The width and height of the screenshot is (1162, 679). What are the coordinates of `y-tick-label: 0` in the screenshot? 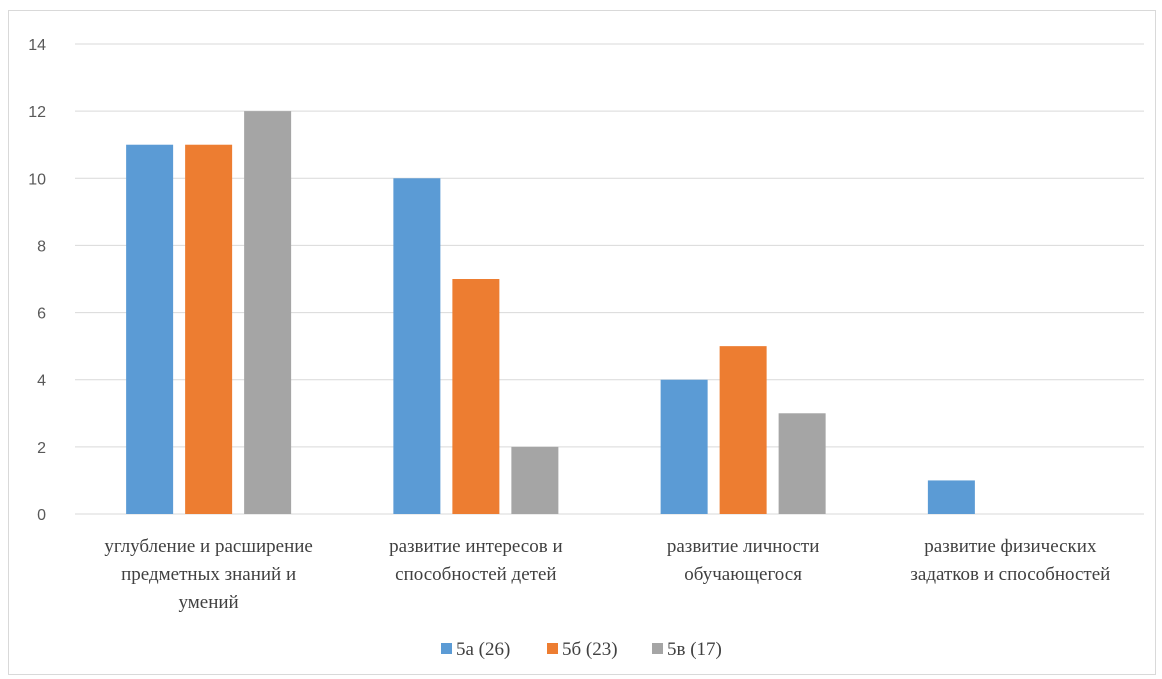 It's located at (41, 515).